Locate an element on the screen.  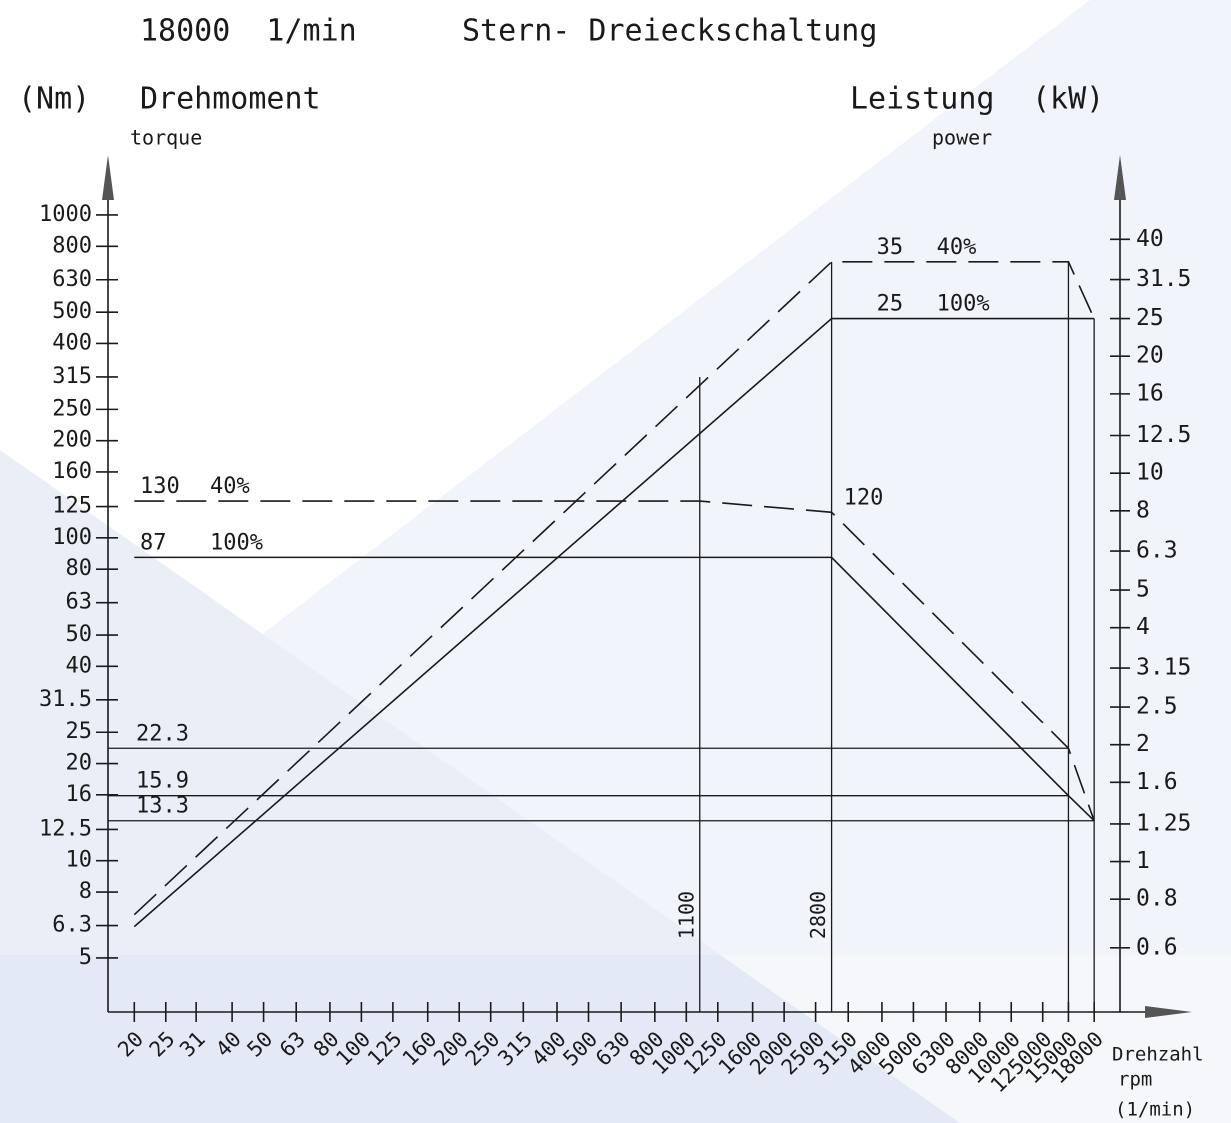
y-tick-label: 6.3 is located at coordinates (72, 925).